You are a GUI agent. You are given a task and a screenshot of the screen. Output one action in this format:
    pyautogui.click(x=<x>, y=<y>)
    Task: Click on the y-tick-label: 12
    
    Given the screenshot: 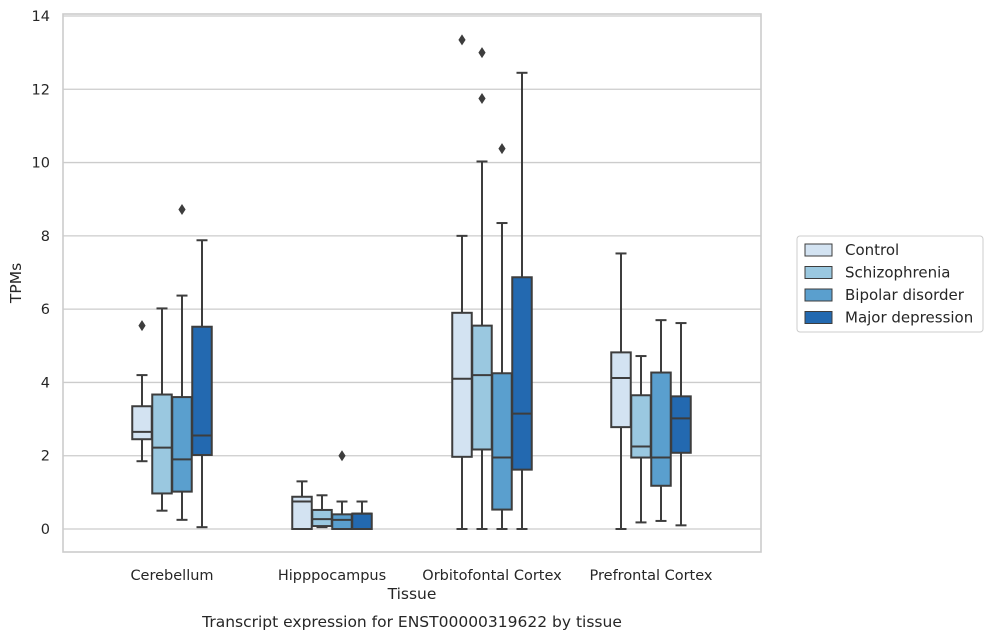 What is the action you would take?
    pyautogui.click(x=41, y=90)
    